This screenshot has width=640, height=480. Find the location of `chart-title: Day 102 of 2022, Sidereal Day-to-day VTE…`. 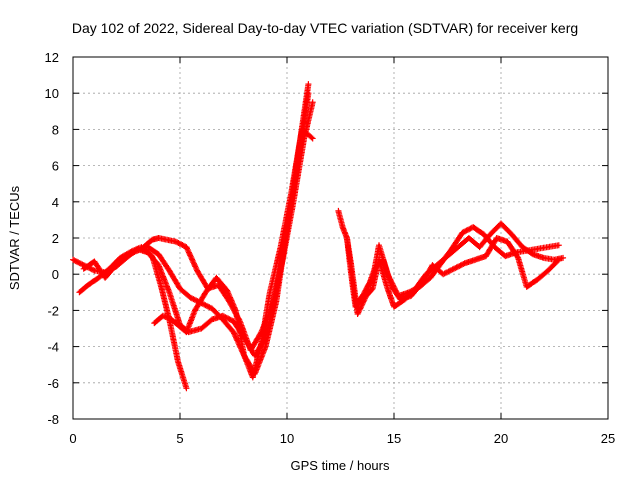

chart-title: Day 102 of 2022, Sidereal Day-to-day VTE… is located at coordinates (325, 28).